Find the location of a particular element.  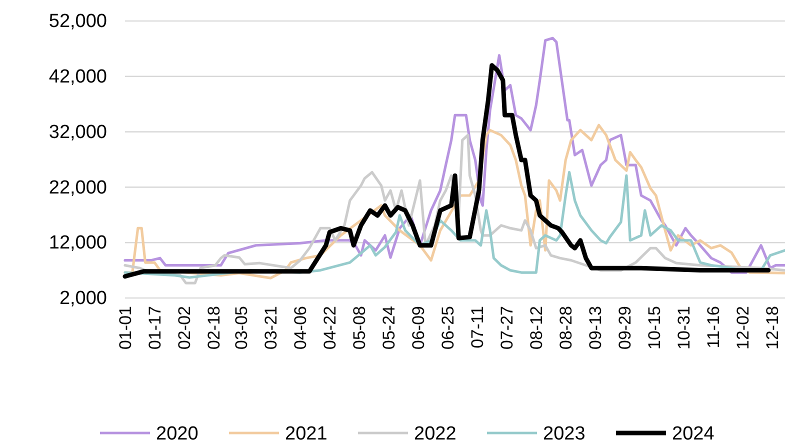

x-tick-label: 03-05 is located at coordinates (242, 328).